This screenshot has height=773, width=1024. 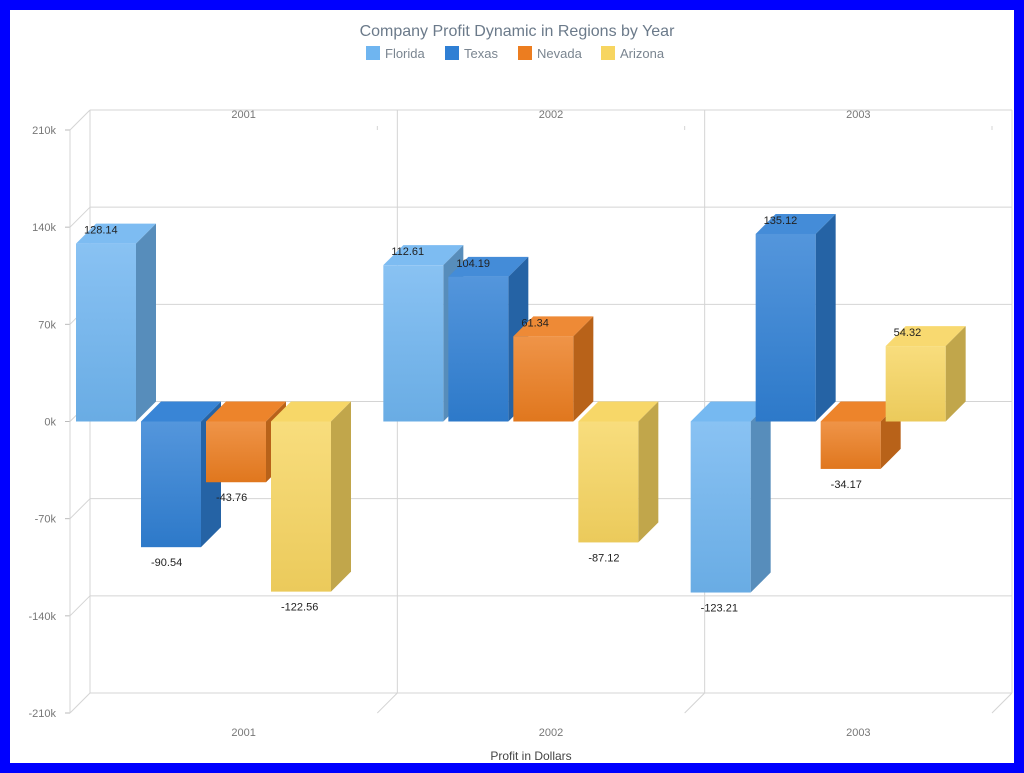 What do you see at coordinates (719, 609) in the screenshot?
I see `data-label: -123.21` at bounding box center [719, 609].